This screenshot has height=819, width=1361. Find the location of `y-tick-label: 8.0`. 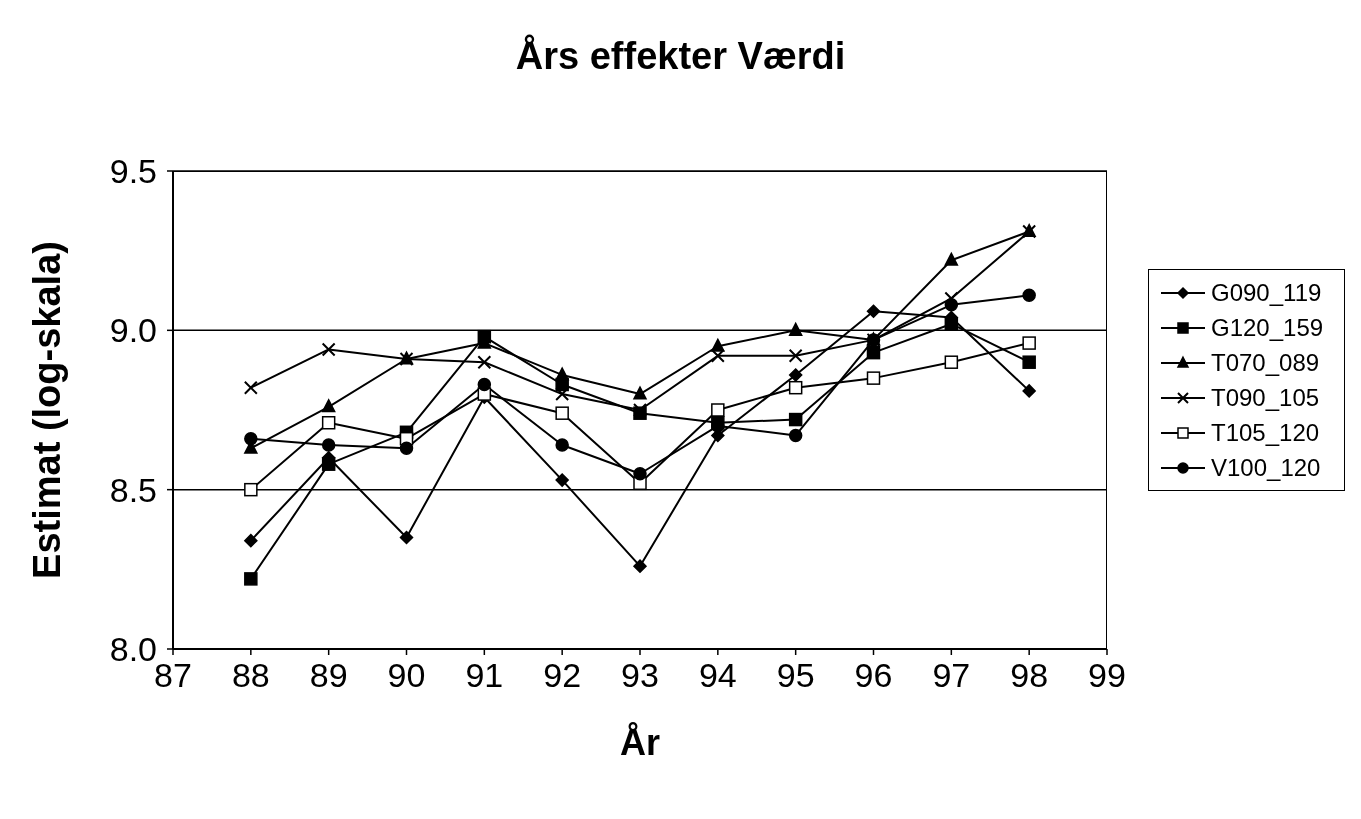

y-tick-label: 8.0 is located at coordinates (133, 649).